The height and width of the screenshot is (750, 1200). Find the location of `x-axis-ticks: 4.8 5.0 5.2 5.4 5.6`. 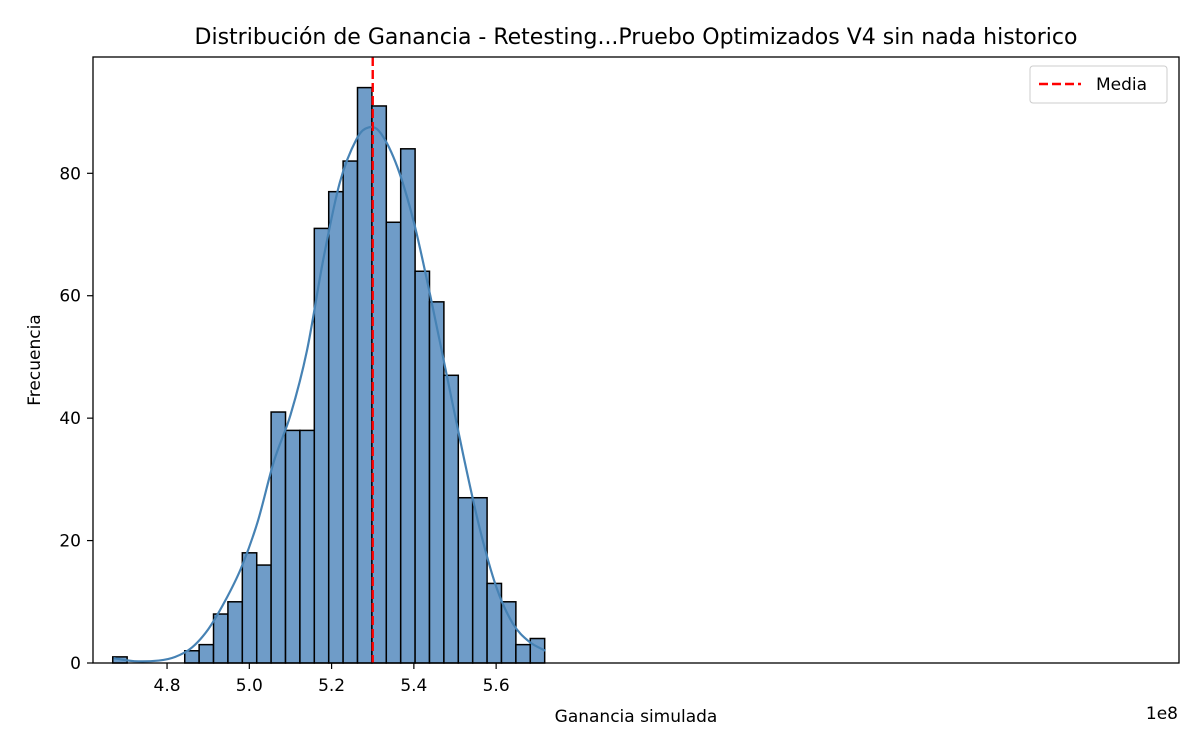

x-axis-ticks: 4.8 5.0 5.2 5.4 5.6 is located at coordinates (332, 679).